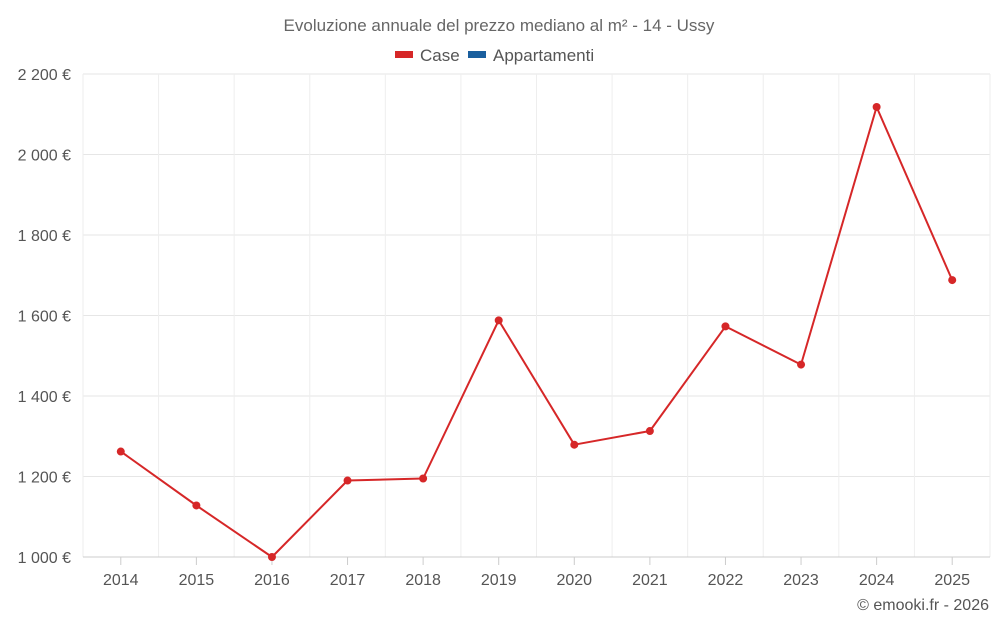  I want to click on data-point-case-2019, so click(498, 320).